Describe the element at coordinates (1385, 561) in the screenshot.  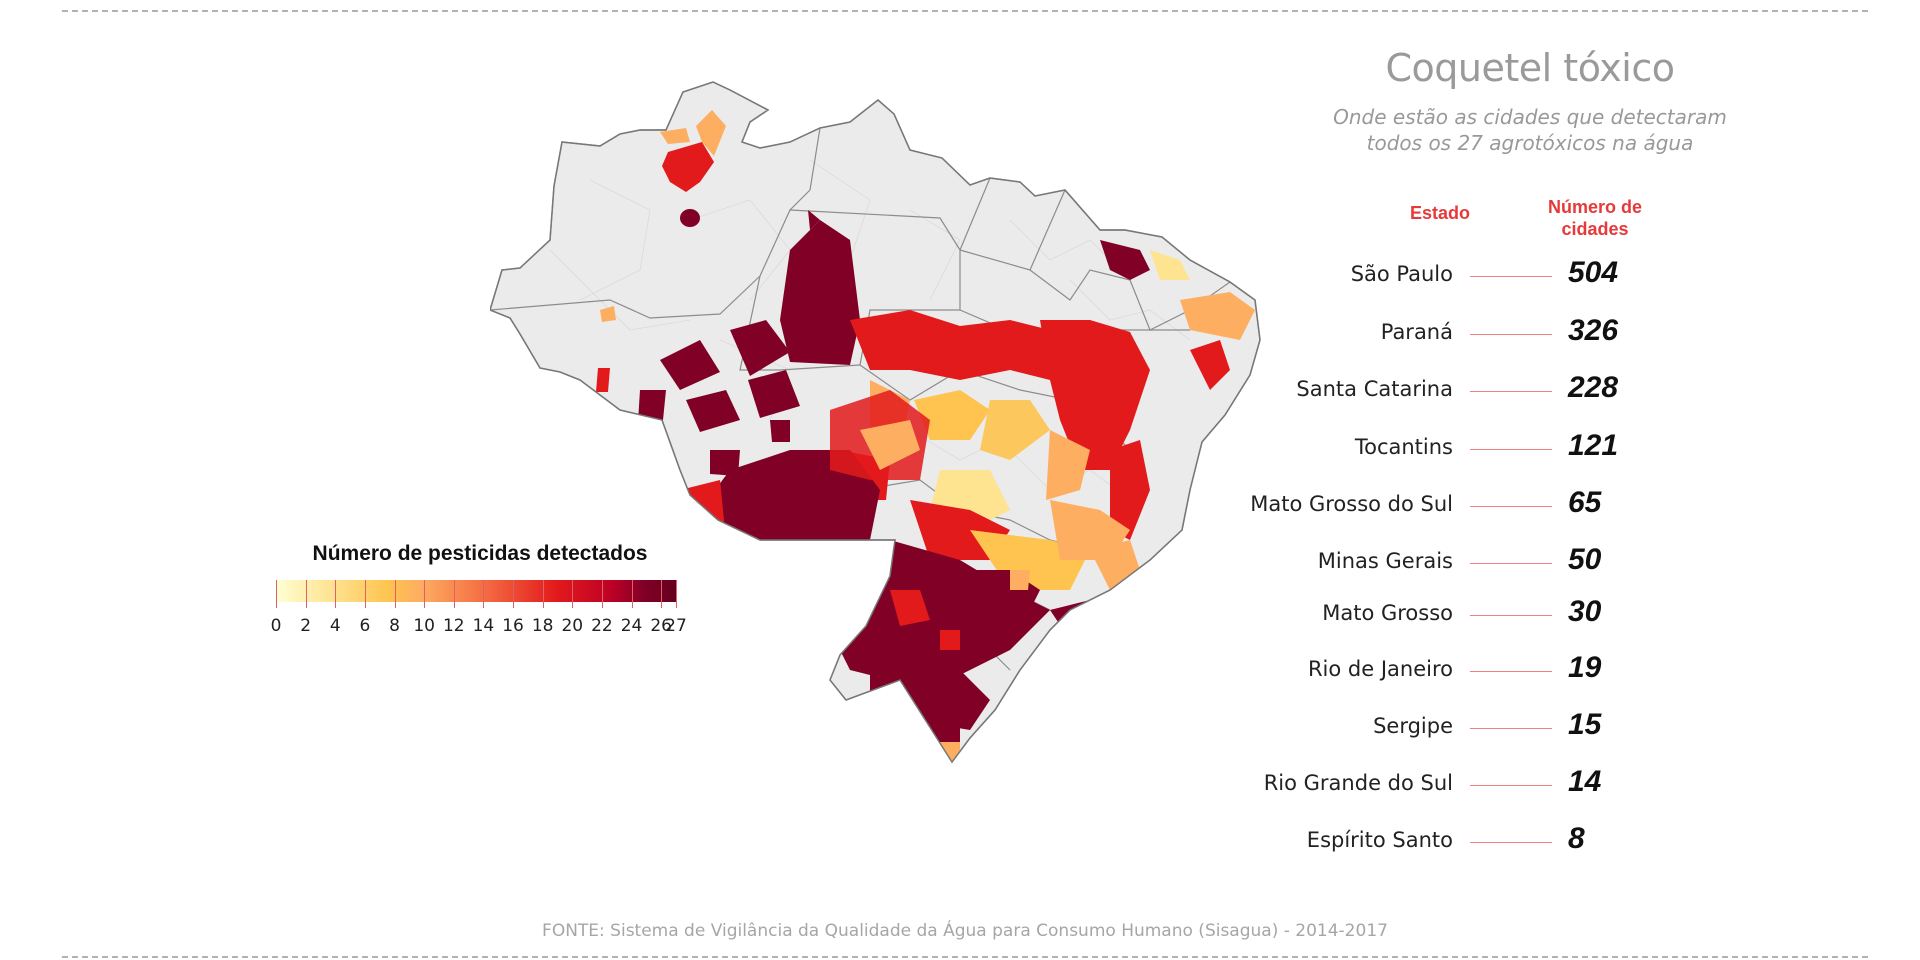
I see `ranking-state-name: Minas Gerais` at that location.